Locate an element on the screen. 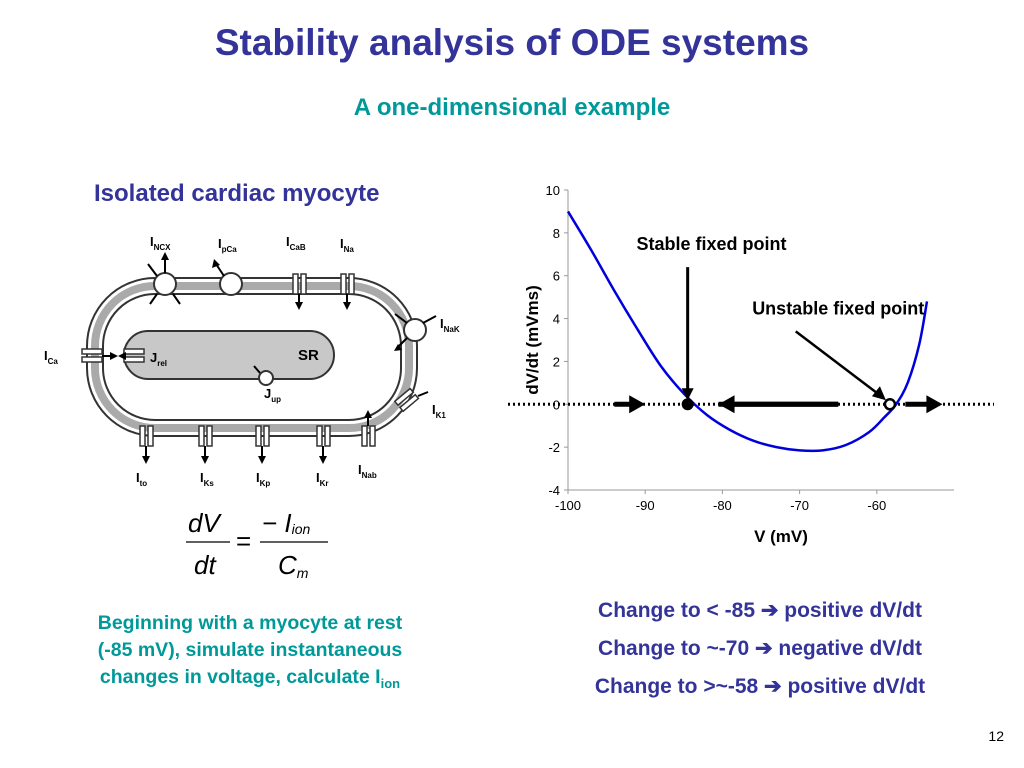  change-line-2: Change to ~-70 ➔ negative dV/dt is located at coordinates (760, 648).